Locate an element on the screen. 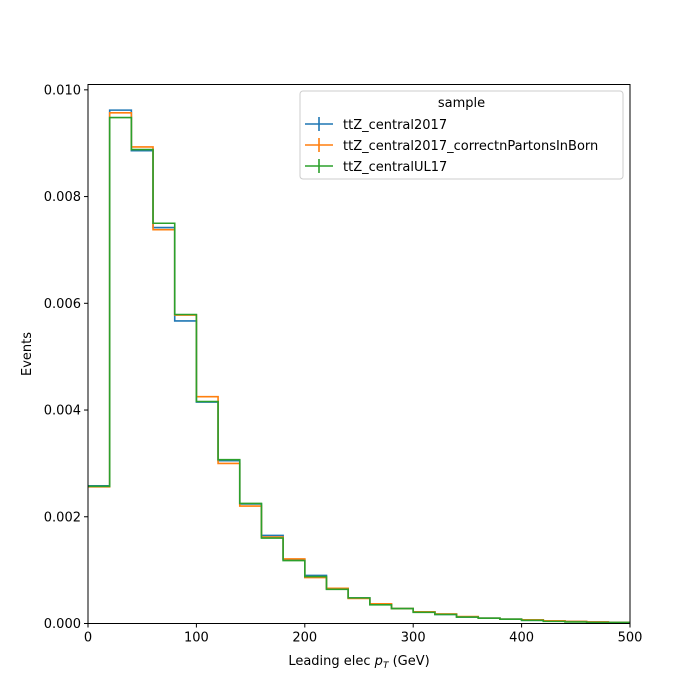  y-tick-label: 0.008 is located at coordinates (62, 197).